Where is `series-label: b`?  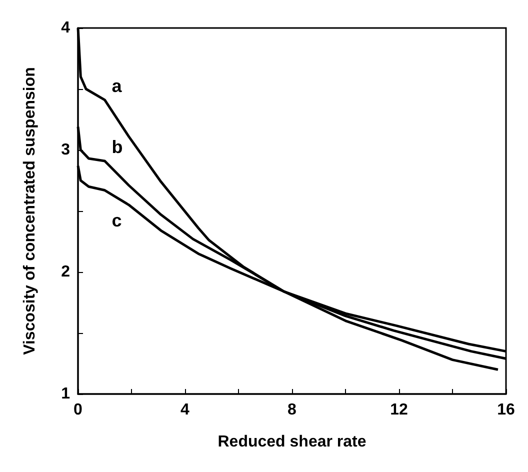 series-label: b is located at coordinates (117, 146).